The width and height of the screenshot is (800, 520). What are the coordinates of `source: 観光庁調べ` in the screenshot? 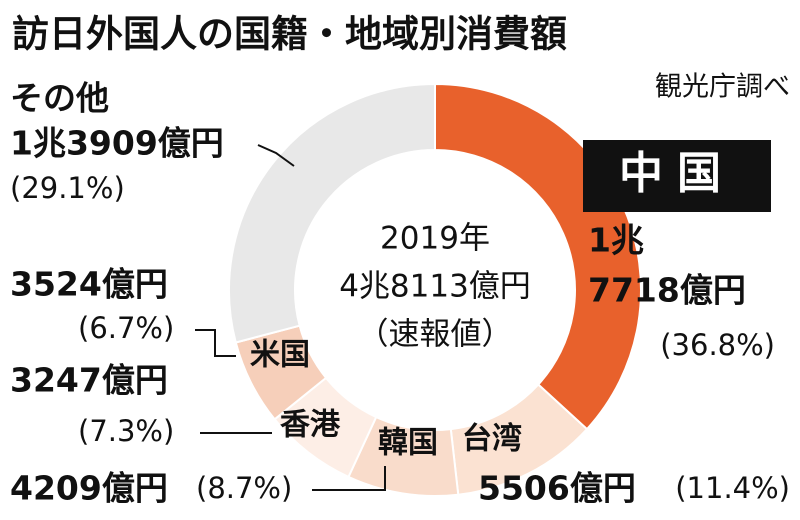 It's located at (722, 87).